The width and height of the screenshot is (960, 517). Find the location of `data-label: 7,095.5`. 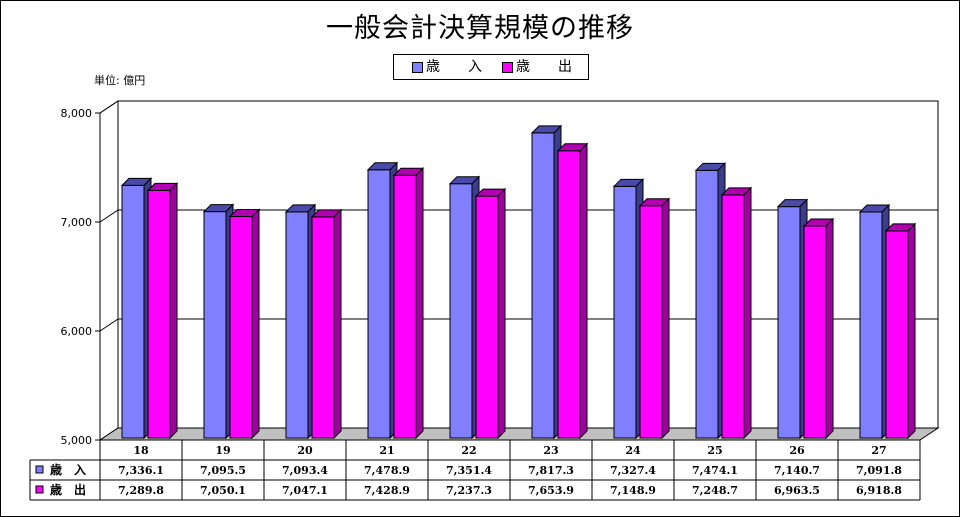

data-label: 7,095.5 is located at coordinates (223, 470).